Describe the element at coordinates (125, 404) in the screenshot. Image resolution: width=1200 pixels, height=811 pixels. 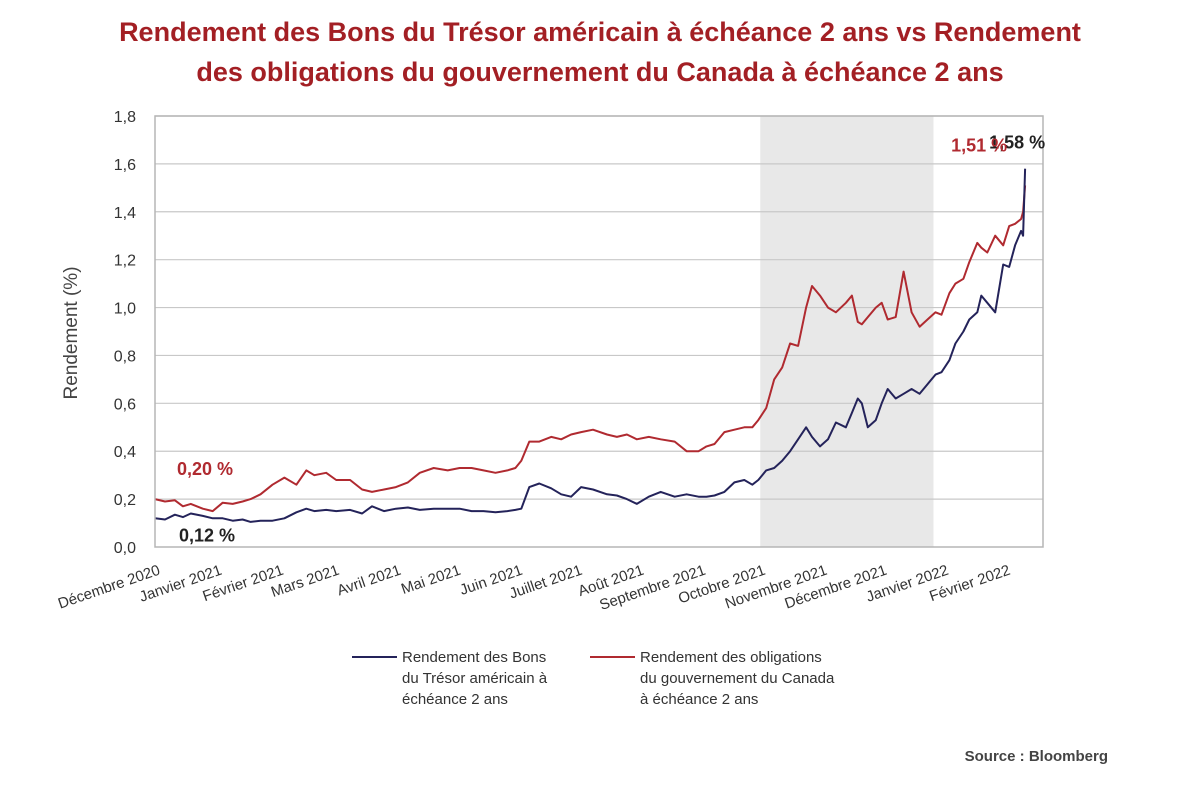
I see `y-tick-label: 0,6` at that location.